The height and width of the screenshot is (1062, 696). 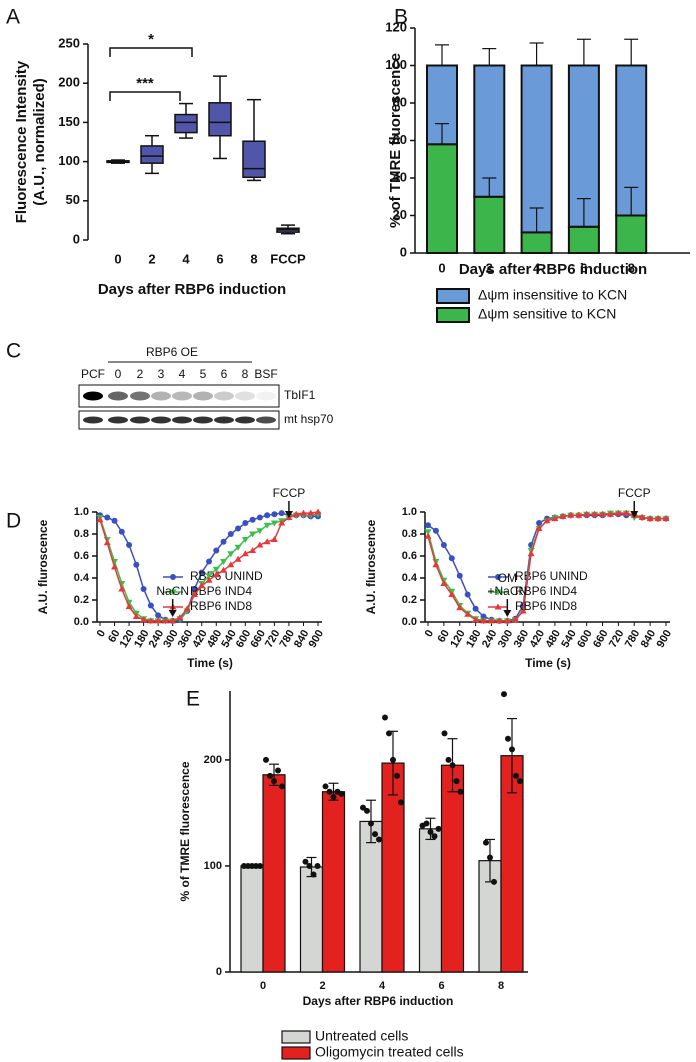 I want to click on y-tick-label: 100, so click(x=213, y=866).